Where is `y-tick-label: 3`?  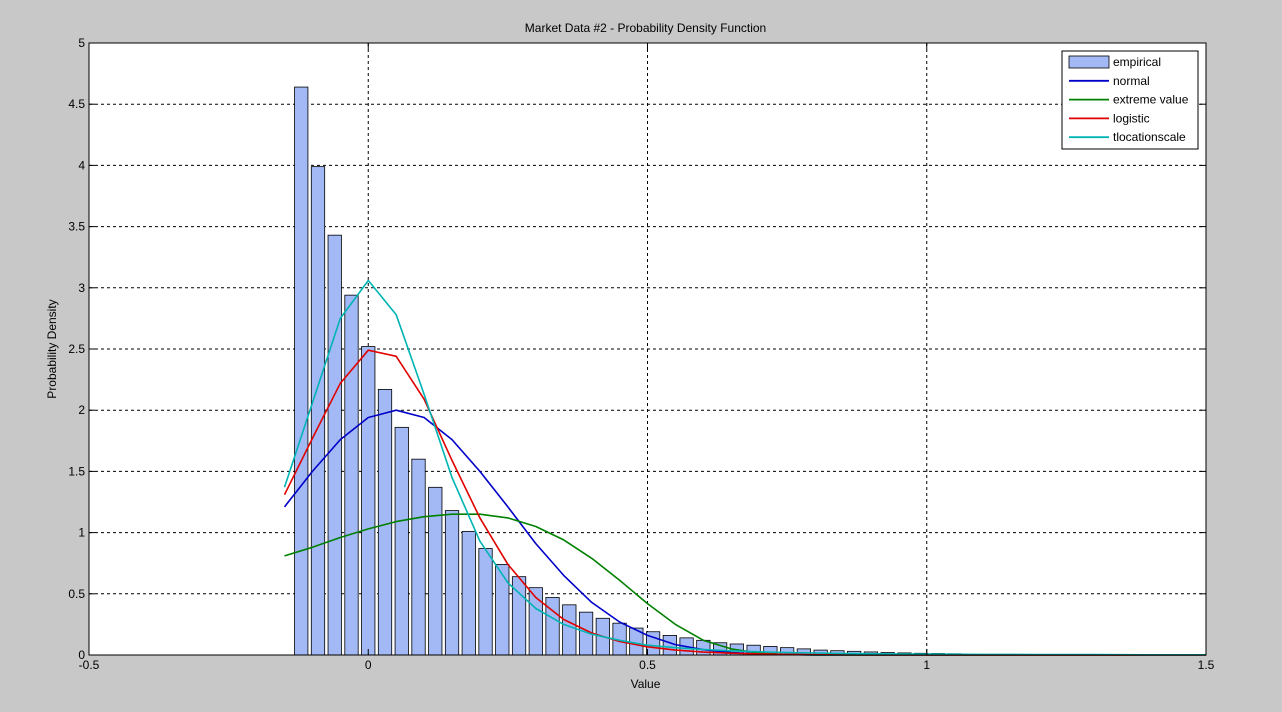 y-tick-label: 3 is located at coordinates (81, 288).